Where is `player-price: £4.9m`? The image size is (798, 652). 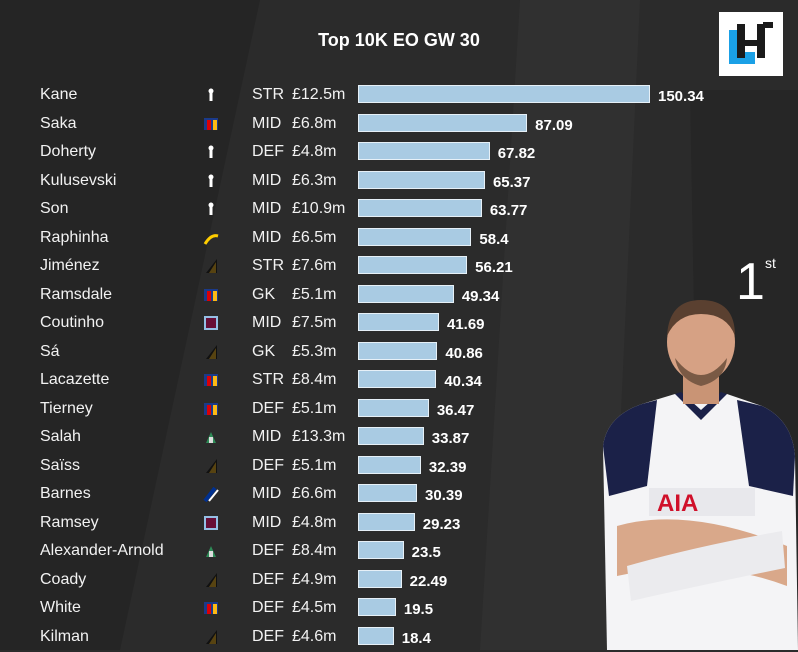 player-price: £4.9m is located at coordinates (314, 579).